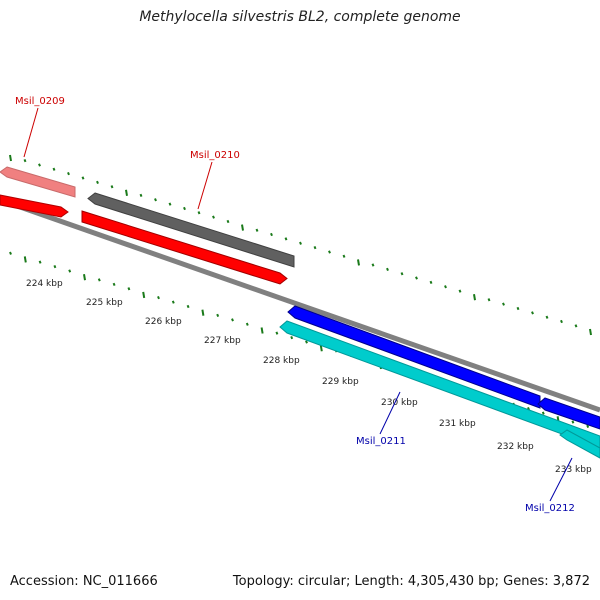 The height and width of the screenshot is (600, 600). I want to click on tick-label: 231 kbp, so click(457, 424).